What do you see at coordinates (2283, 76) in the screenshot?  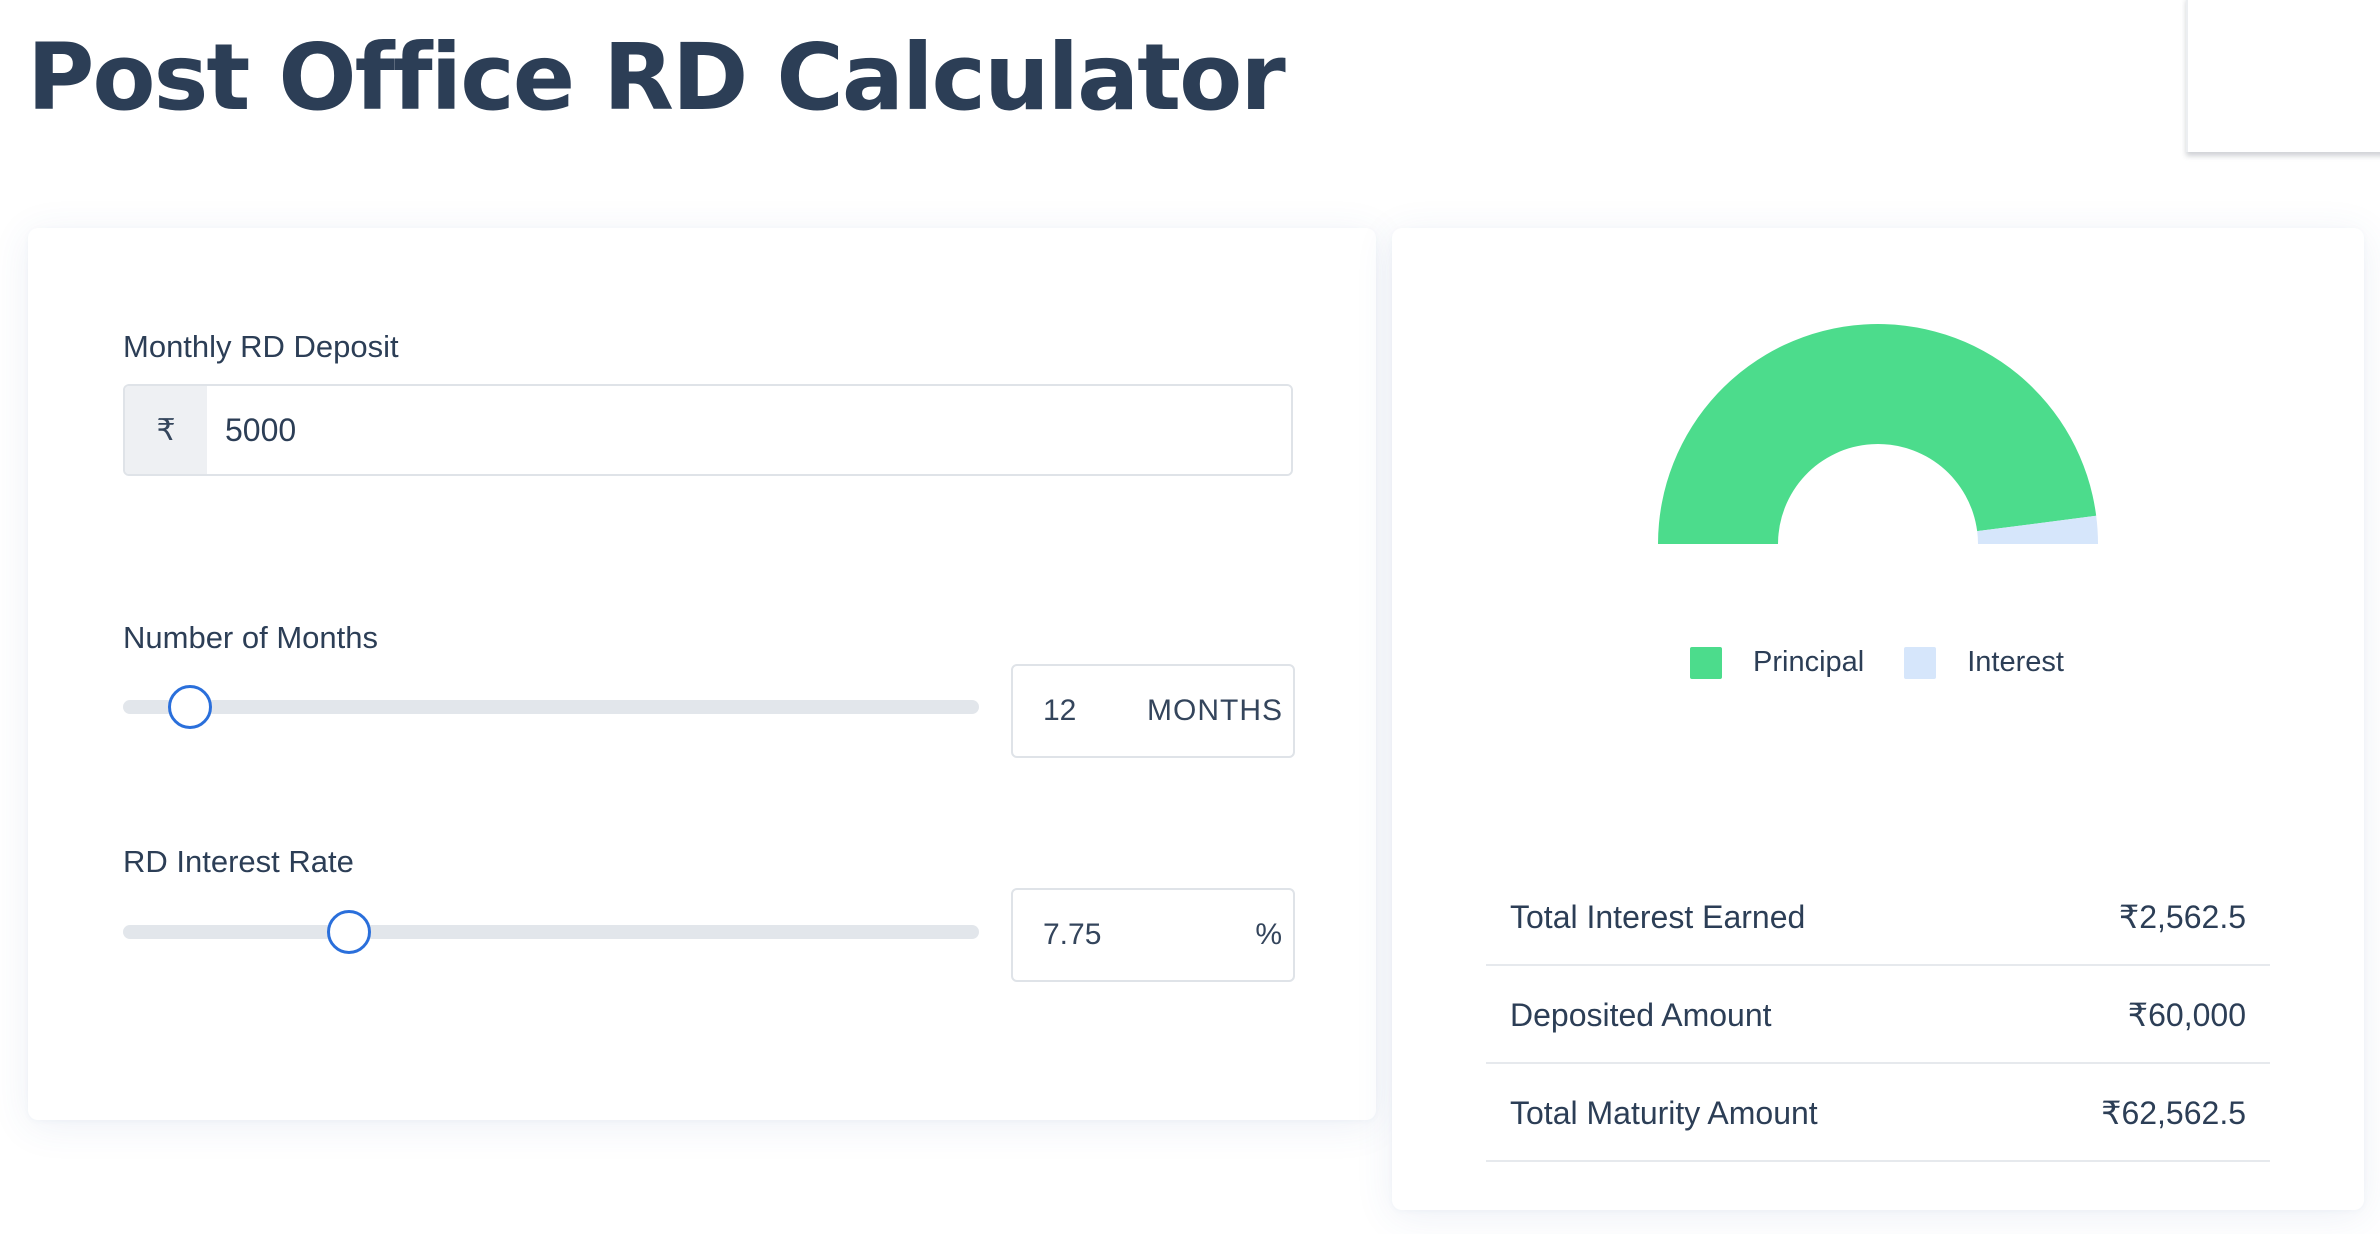 I see `corner-panel` at bounding box center [2283, 76].